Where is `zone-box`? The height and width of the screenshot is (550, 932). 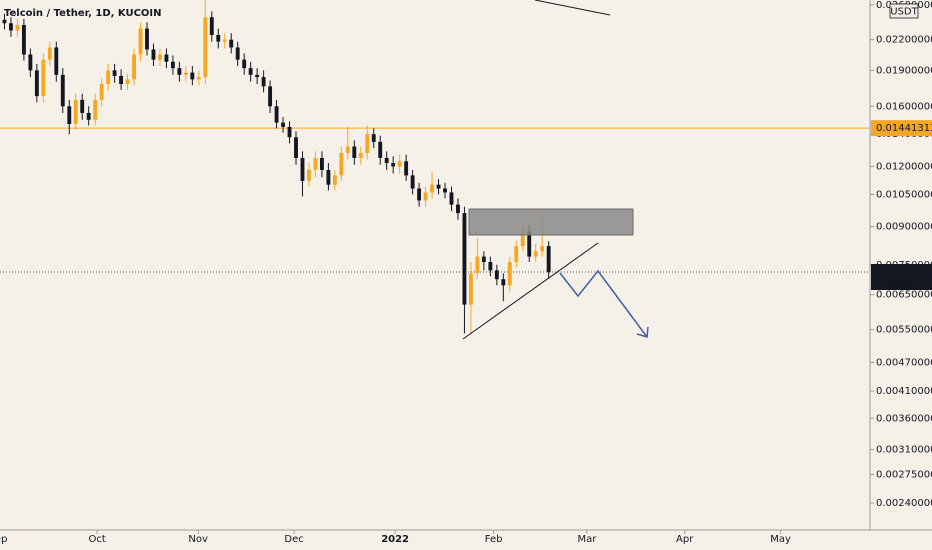 zone-box is located at coordinates (551, 222).